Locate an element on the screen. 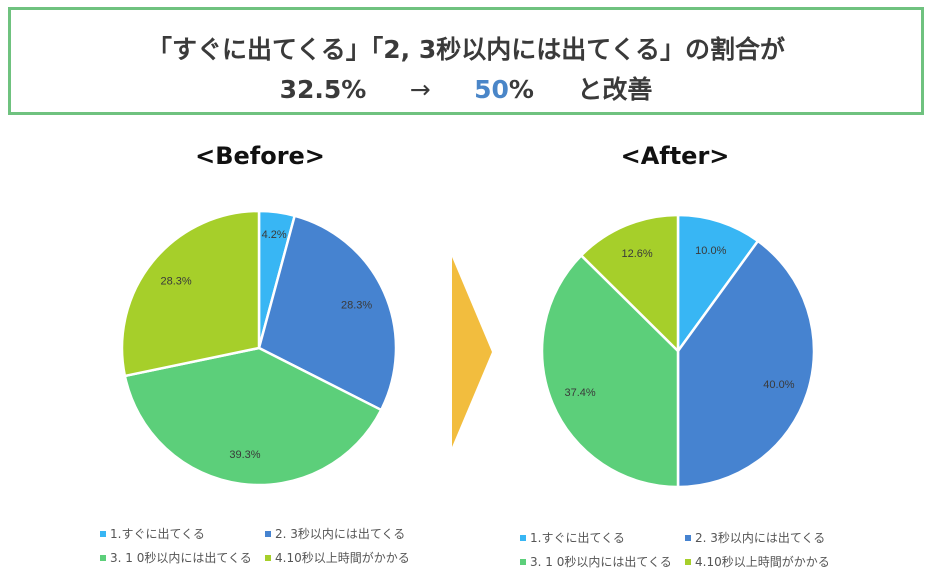 Image resolution: width=940 pixels, height=574 pixels. headline-line1: 「すぐに出てくる」「2, 3秒以内には出てくる」の割合が is located at coordinates (466, 49).